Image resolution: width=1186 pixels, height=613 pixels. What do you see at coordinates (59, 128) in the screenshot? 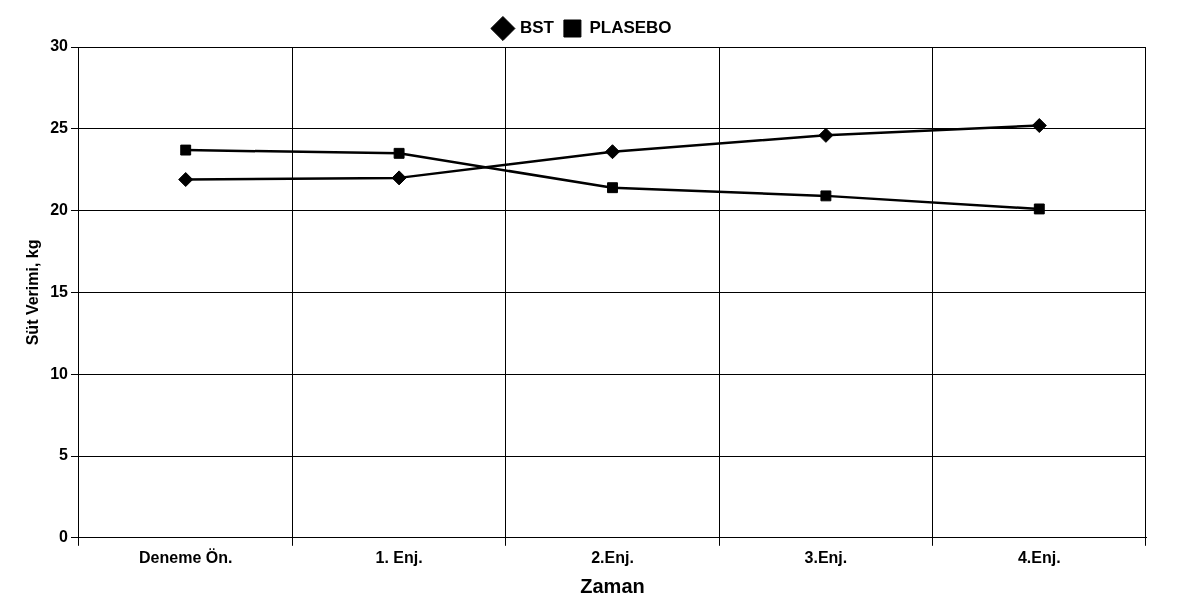
I see `y-tick-label: 25` at bounding box center [59, 128].